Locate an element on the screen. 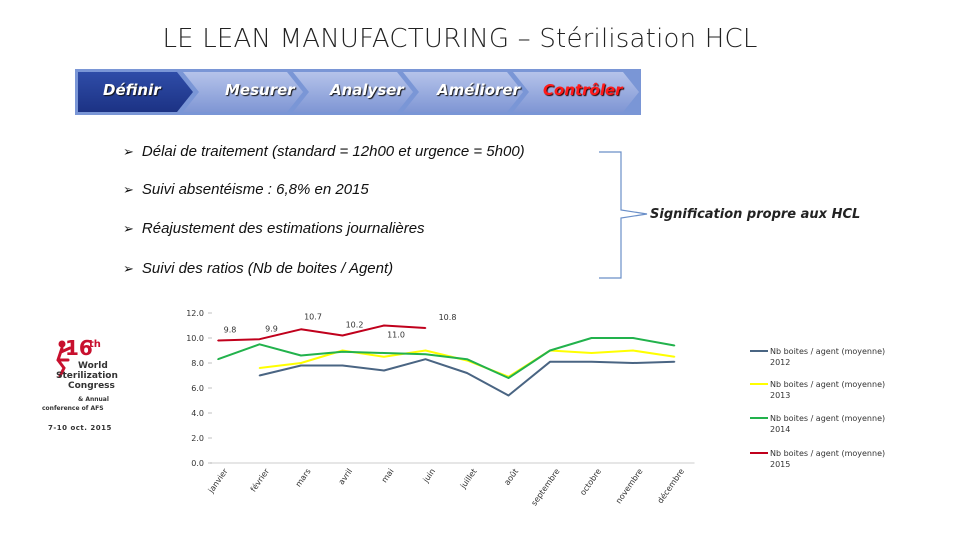 The height and width of the screenshot is (540, 960). step-improve-shape is located at coordinates (463, 92).